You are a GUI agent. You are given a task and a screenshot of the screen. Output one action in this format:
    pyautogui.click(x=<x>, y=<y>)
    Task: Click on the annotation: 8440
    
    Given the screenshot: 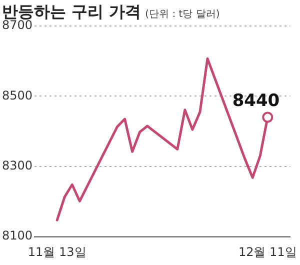 What is the action you would take?
    pyautogui.click(x=256, y=101)
    